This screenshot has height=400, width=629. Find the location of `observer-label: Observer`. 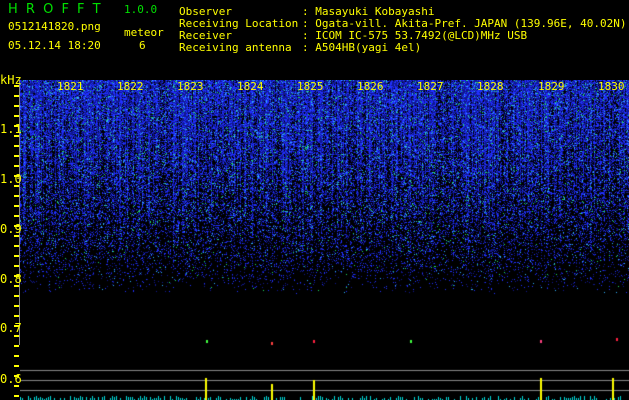

observer-label: Observer is located at coordinates (205, 11).